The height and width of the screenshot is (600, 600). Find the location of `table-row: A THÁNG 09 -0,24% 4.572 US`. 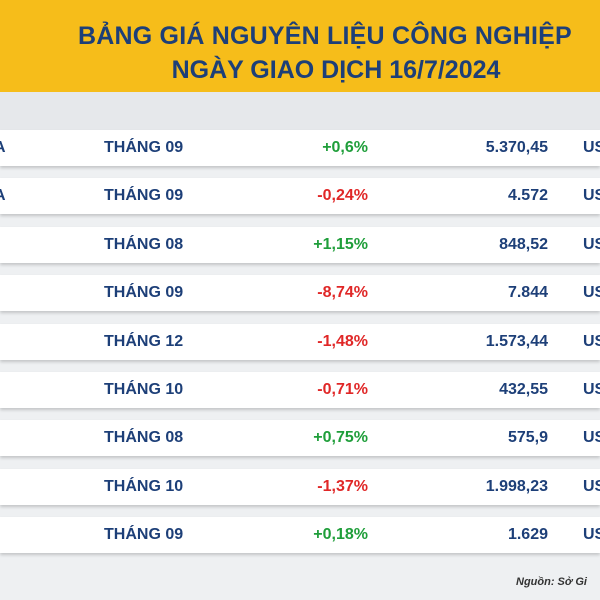

table-row: A THÁNG 09 -0,24% 4.572 US is located at coordinates (300, 196).